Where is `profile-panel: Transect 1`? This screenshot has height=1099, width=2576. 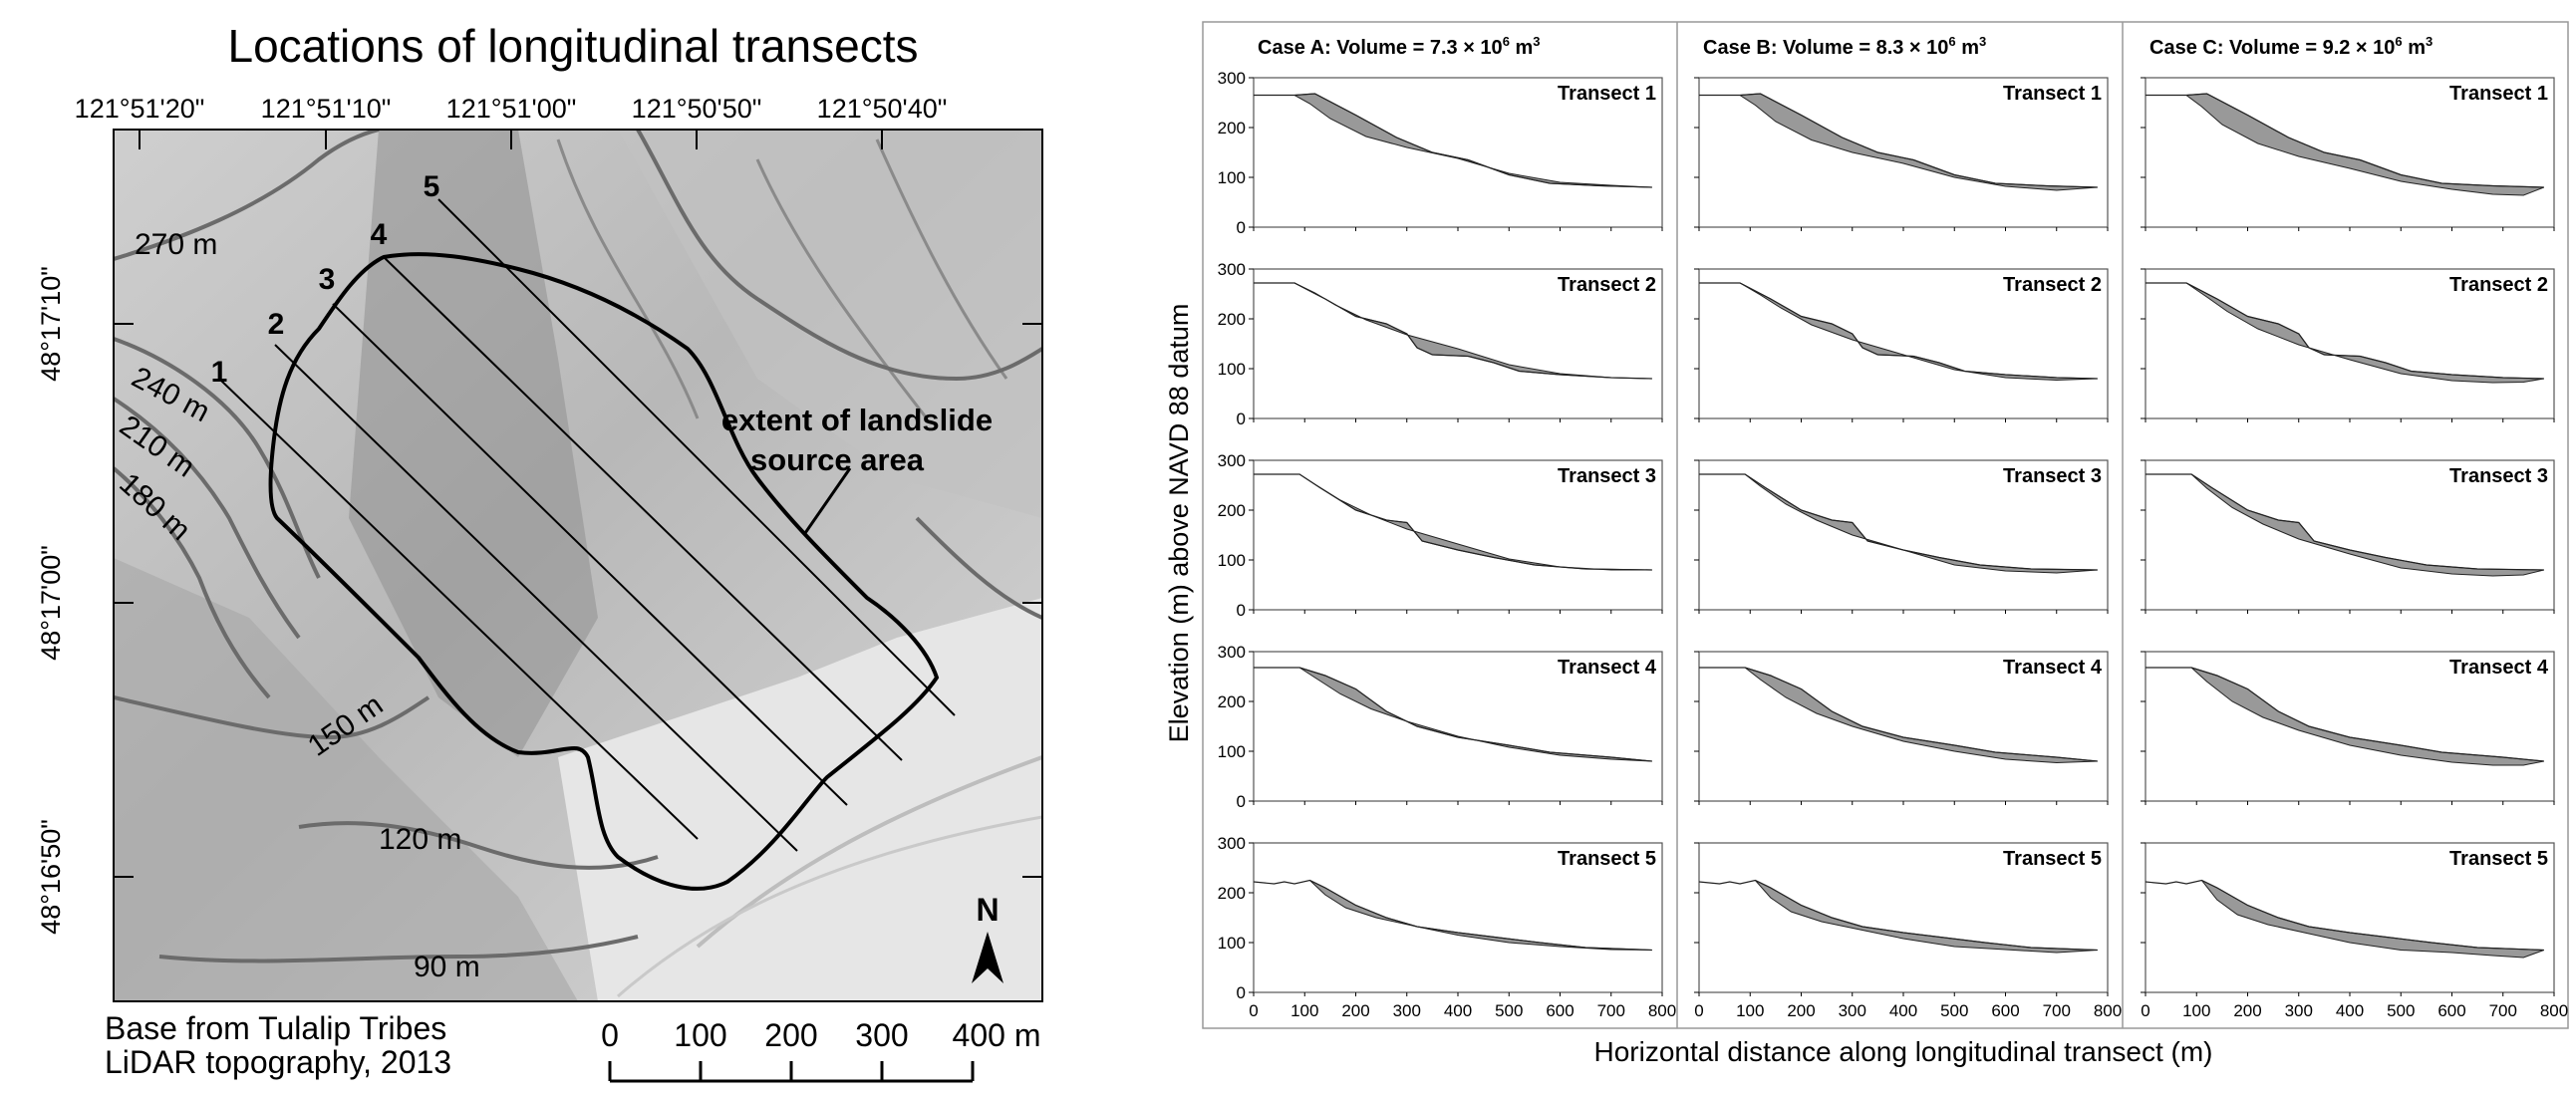 profile-panel: Transect 1 is located at coordinates (1901, 154).